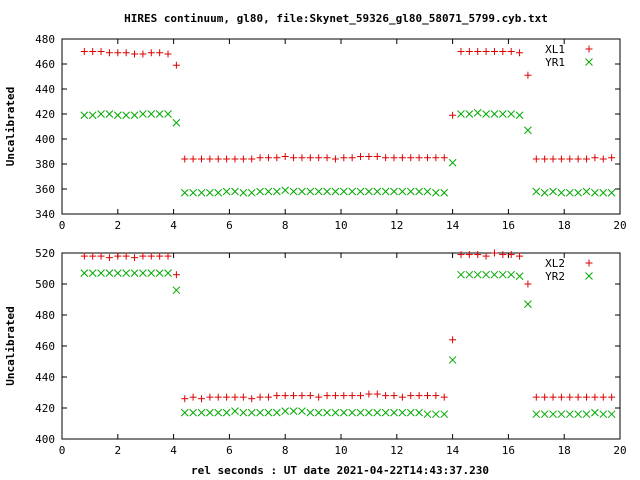 This screenshot has height=480, width=640. Describe the element at coordinates (45, 64) in the screenshot. I see `y-tick-label: 460` at that location.